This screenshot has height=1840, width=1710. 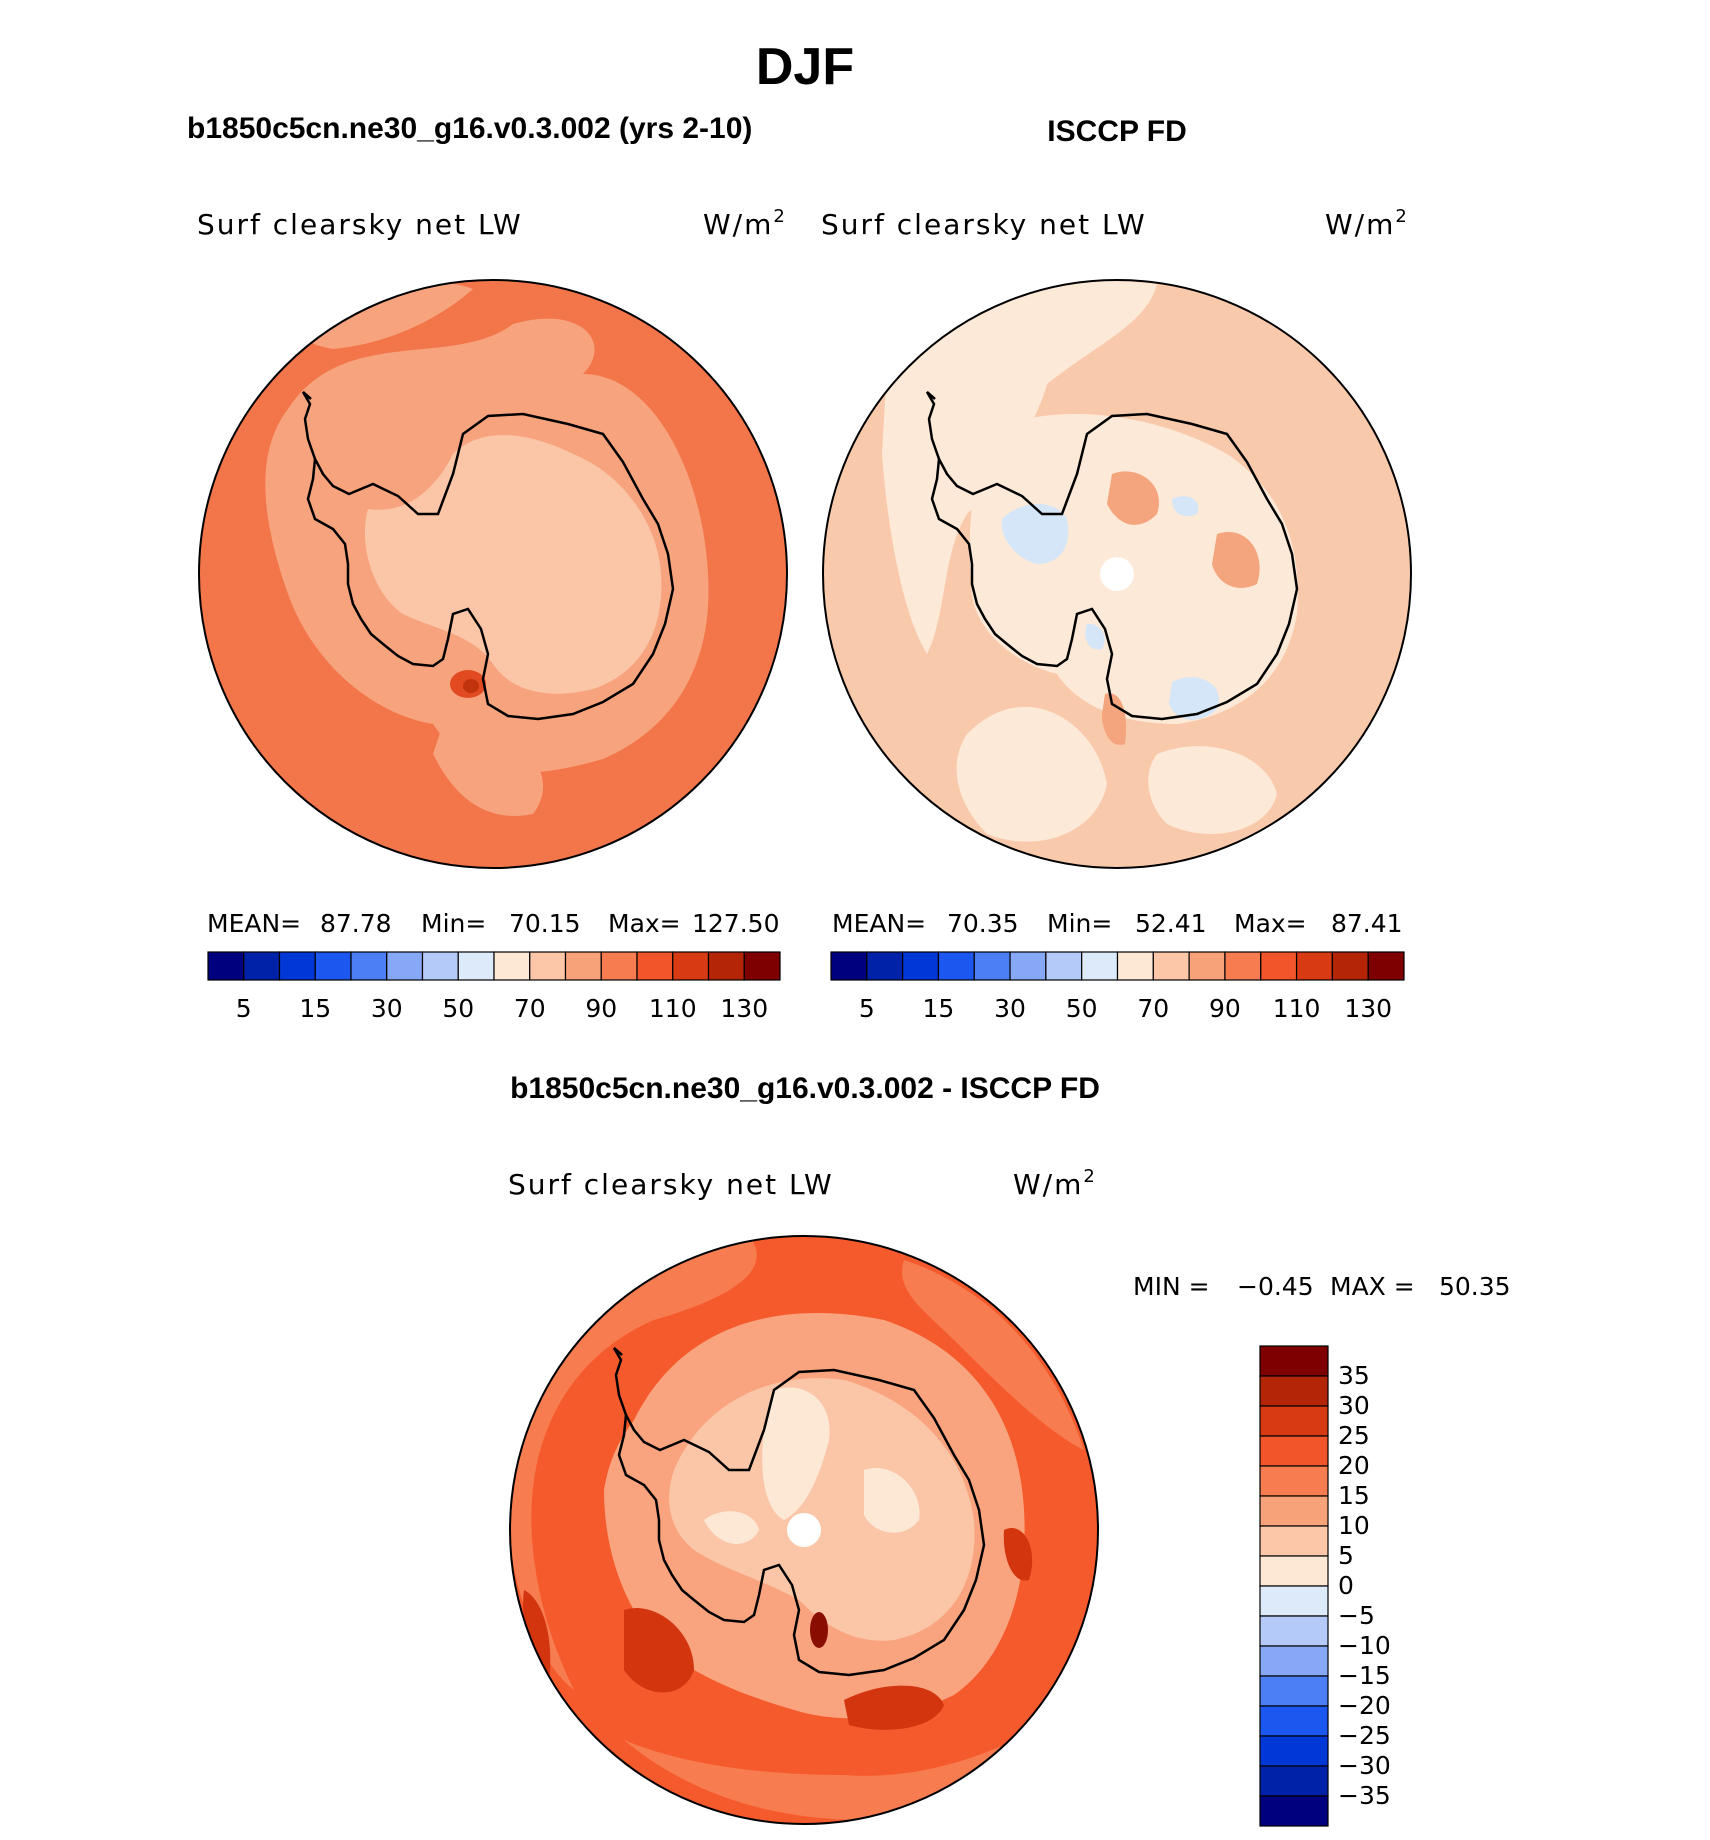 What do you see at coordinates (360, 224) in the screenshot?
I see `panel-model-variable: Surf clearsky net LW` at bounding box center [360, 224].